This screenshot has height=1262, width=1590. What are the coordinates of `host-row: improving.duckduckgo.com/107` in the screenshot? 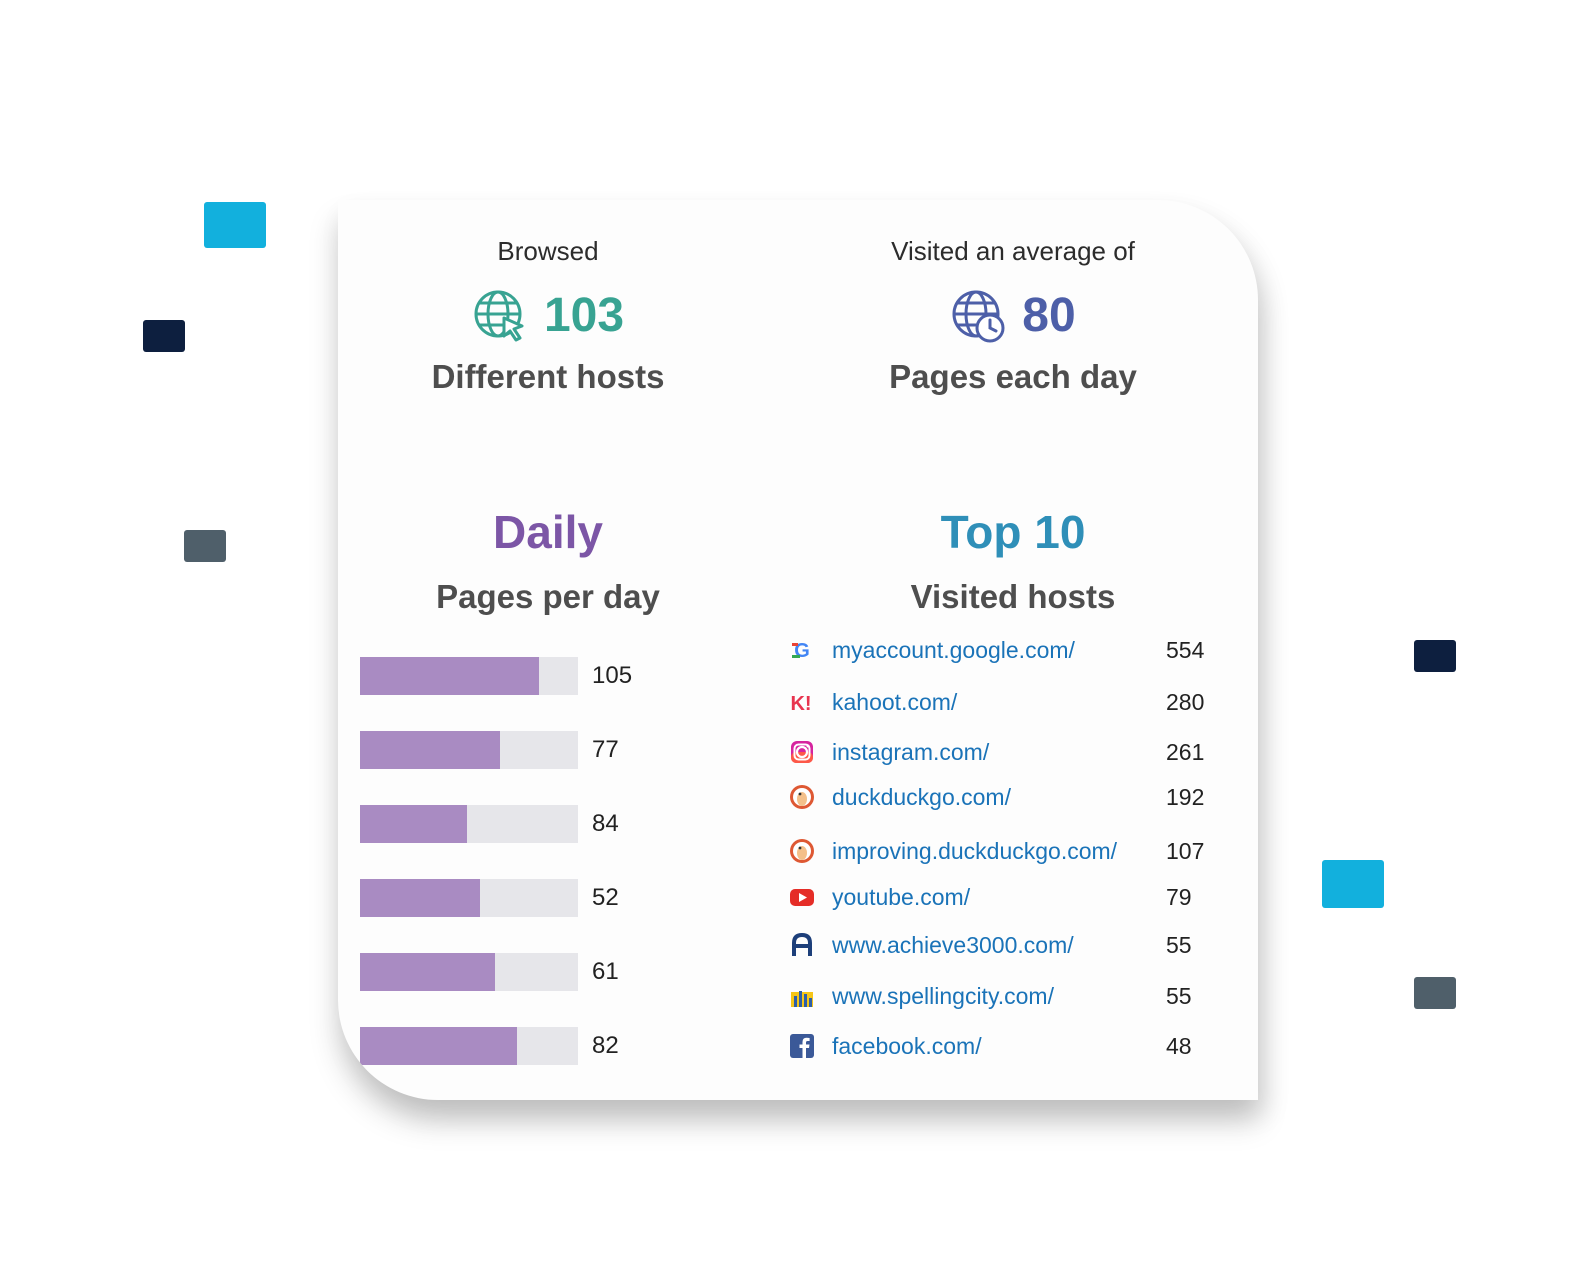 It's located at (1018, 851).